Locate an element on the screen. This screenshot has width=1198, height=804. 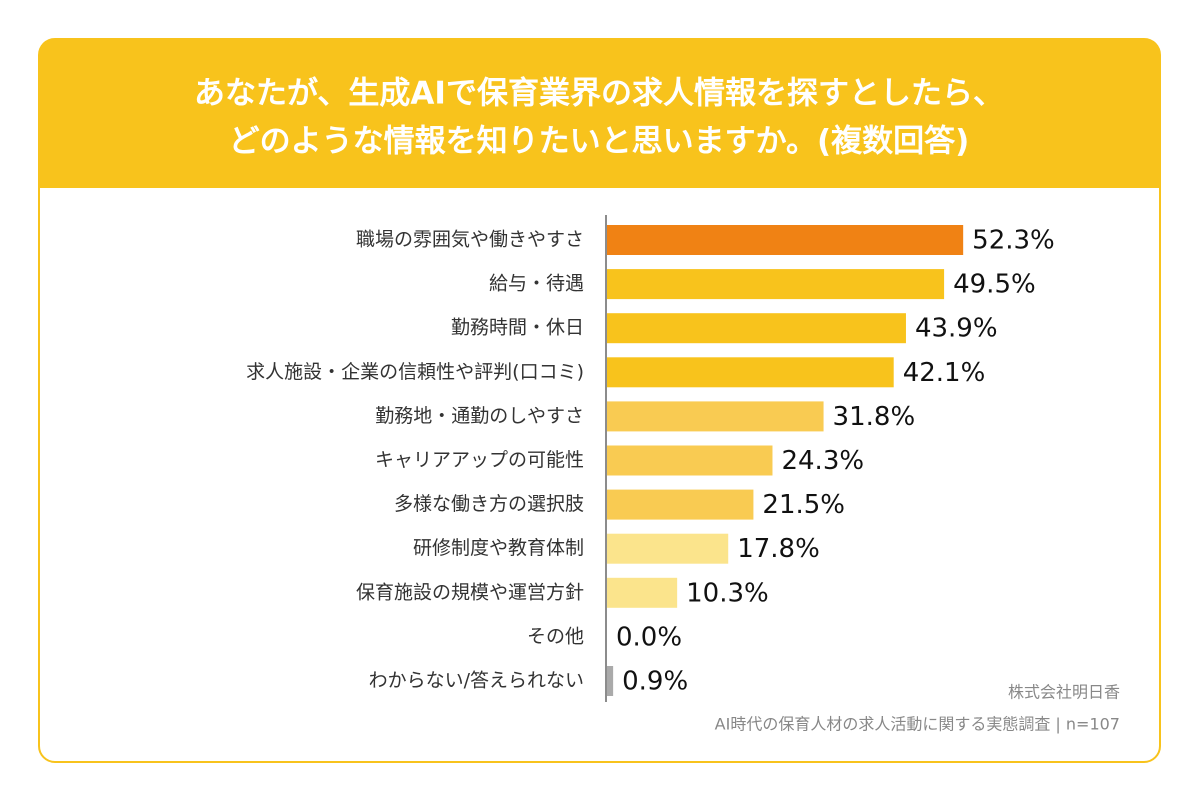
value-label: 42.1% is located at coordinates (944, 373).